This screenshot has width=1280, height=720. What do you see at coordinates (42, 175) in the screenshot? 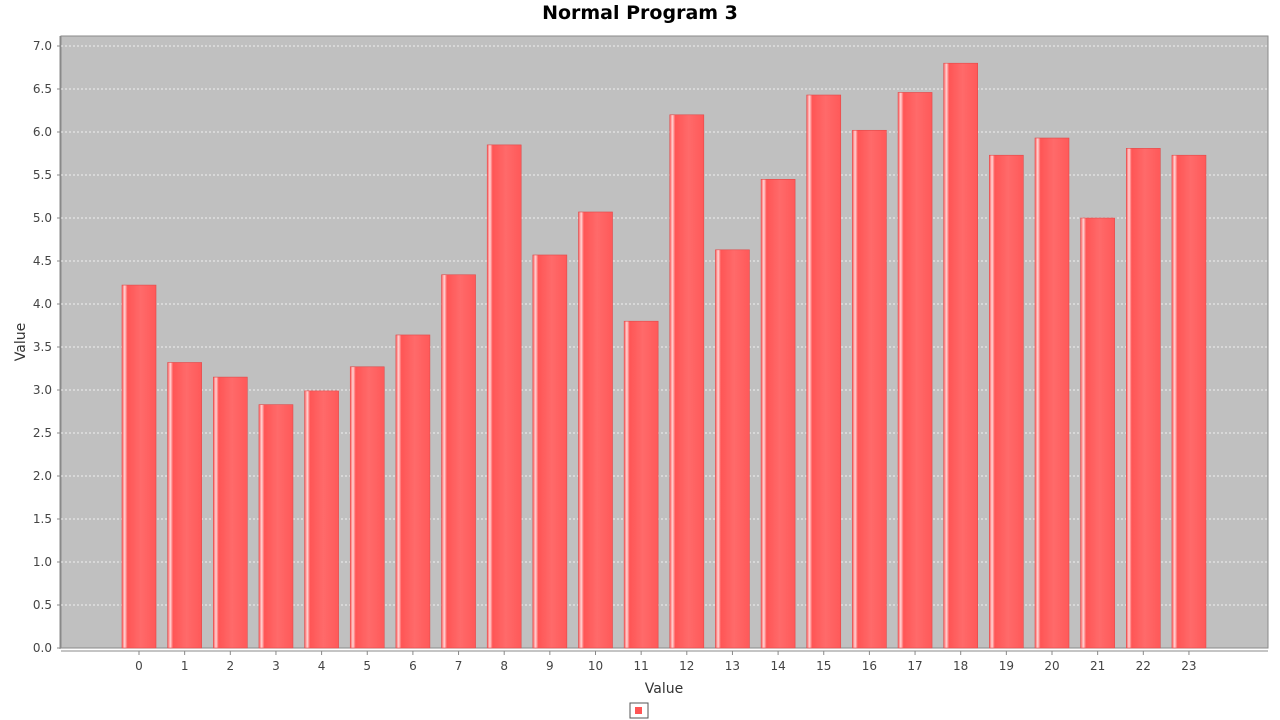
I see `y-tick-label: 5.5` at bounding box center [42, 175].